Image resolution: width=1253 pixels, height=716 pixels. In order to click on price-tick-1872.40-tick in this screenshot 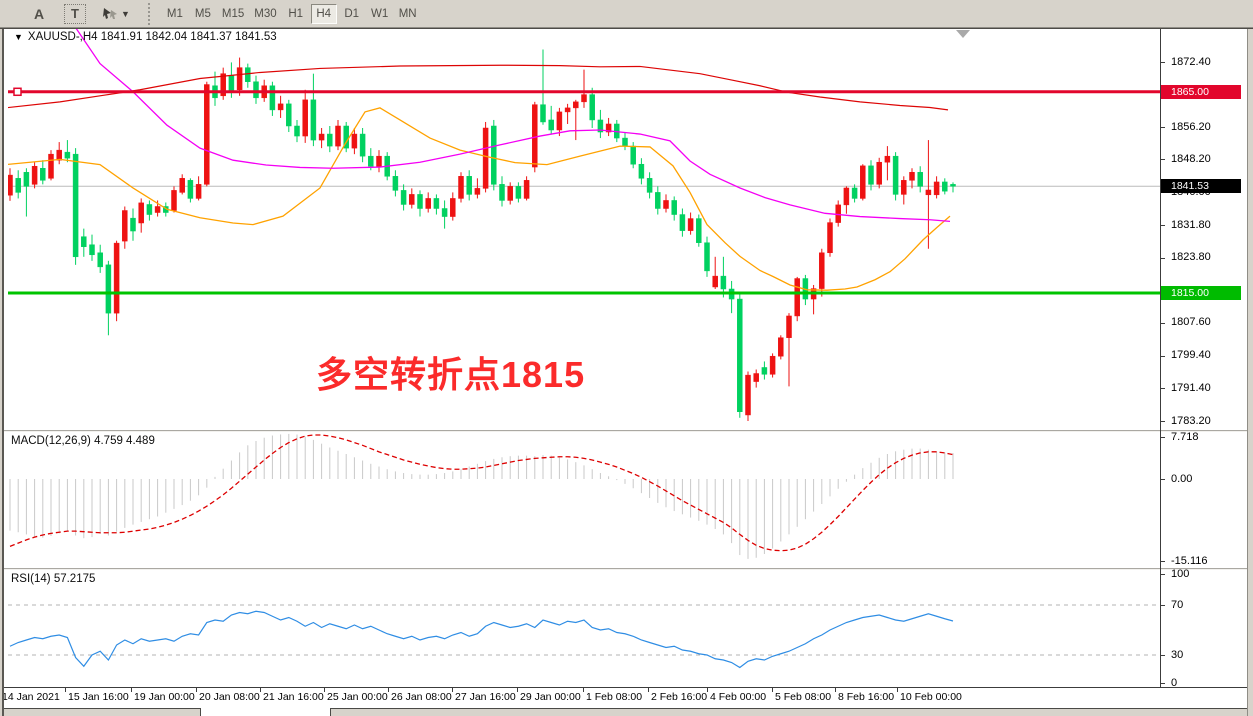, I will do `click(1162, 62)`.